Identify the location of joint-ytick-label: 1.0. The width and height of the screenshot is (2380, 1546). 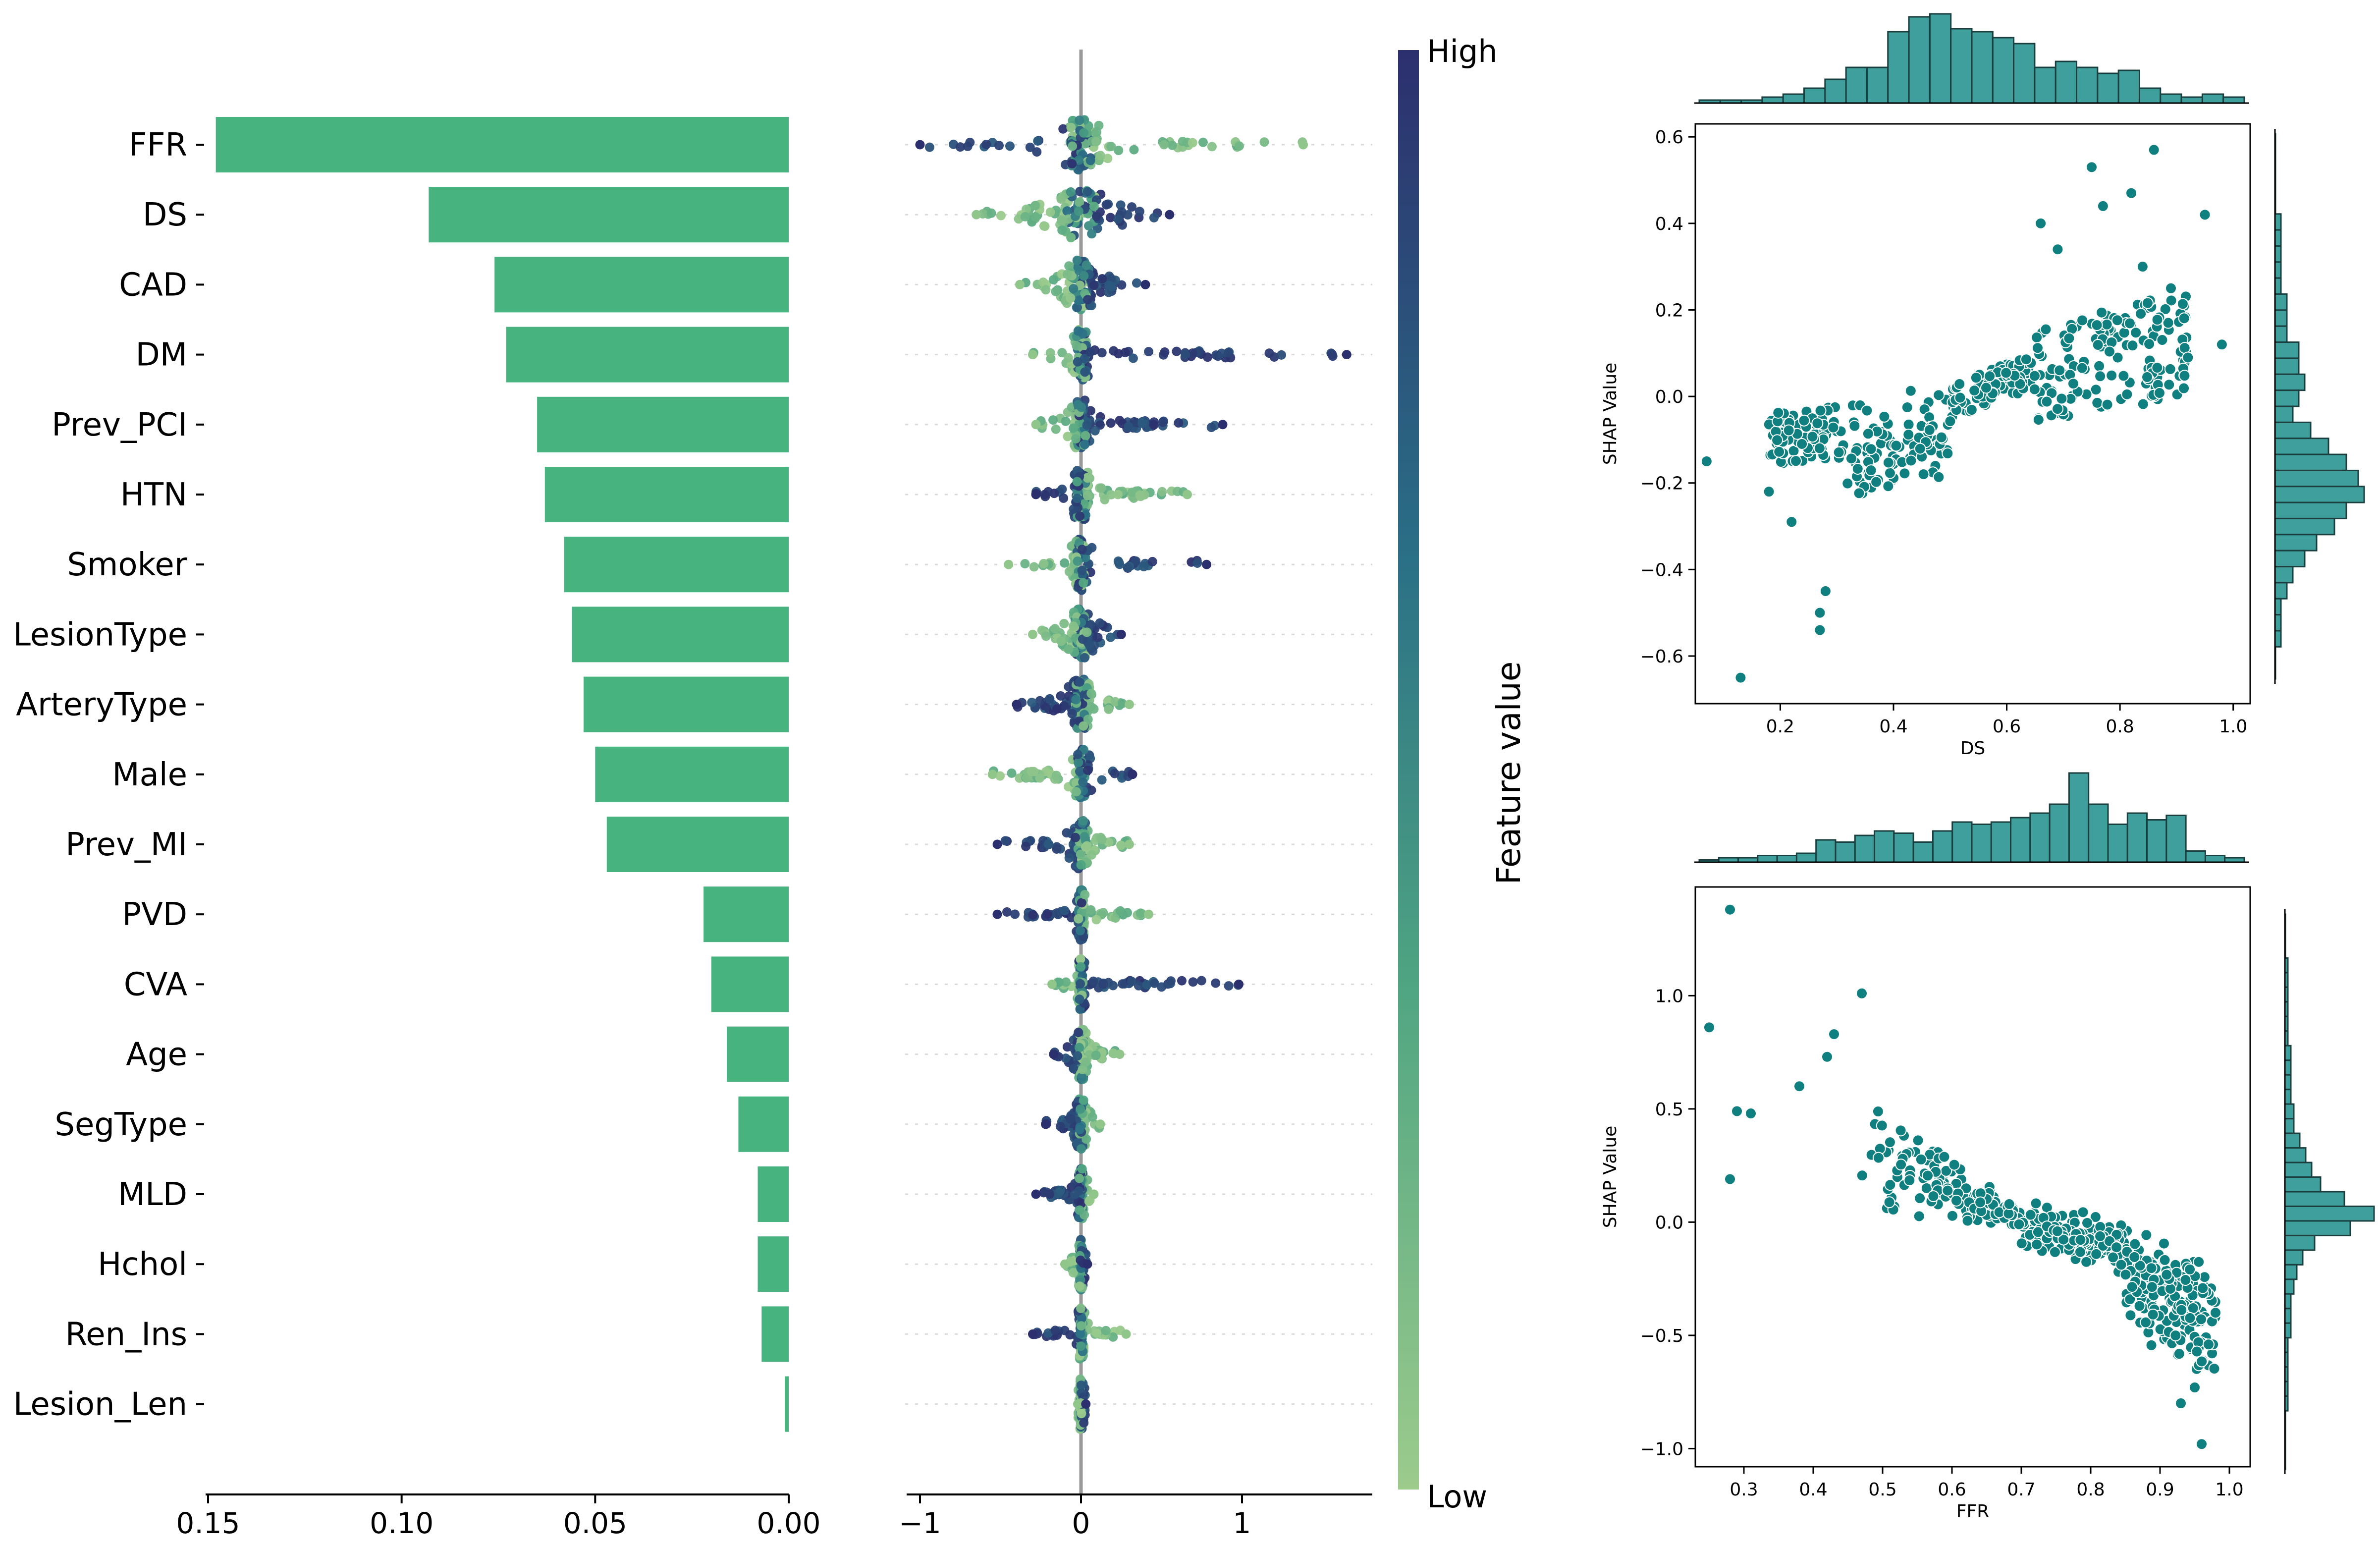
(1669, 996).